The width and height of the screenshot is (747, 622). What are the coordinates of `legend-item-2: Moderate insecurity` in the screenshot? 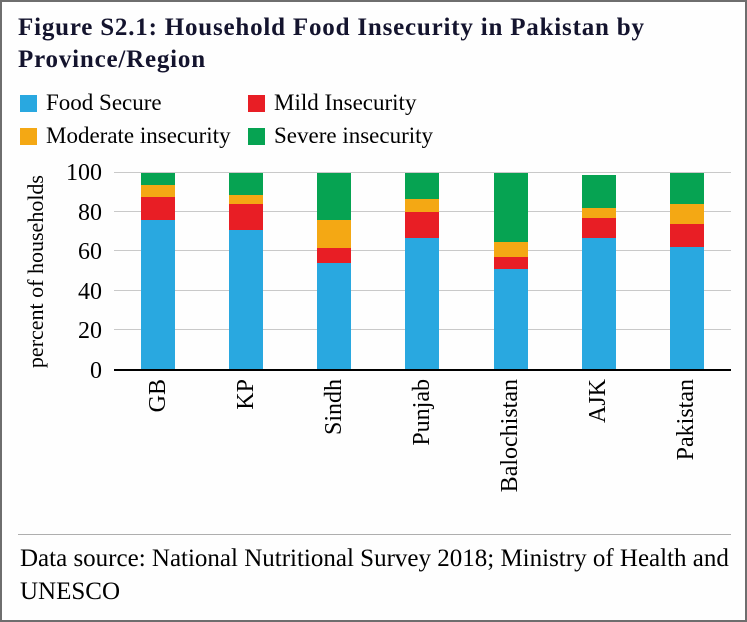 It's located at (134, 136).